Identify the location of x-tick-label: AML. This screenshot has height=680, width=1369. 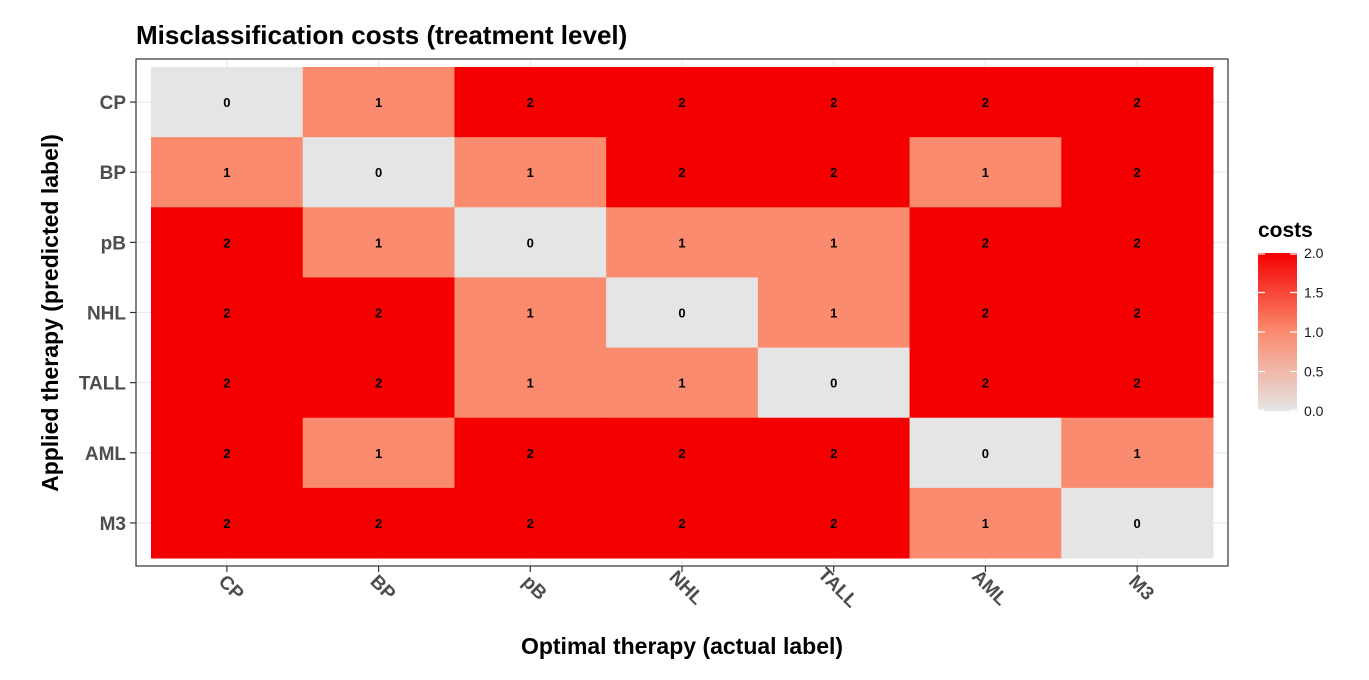
(989, 588).